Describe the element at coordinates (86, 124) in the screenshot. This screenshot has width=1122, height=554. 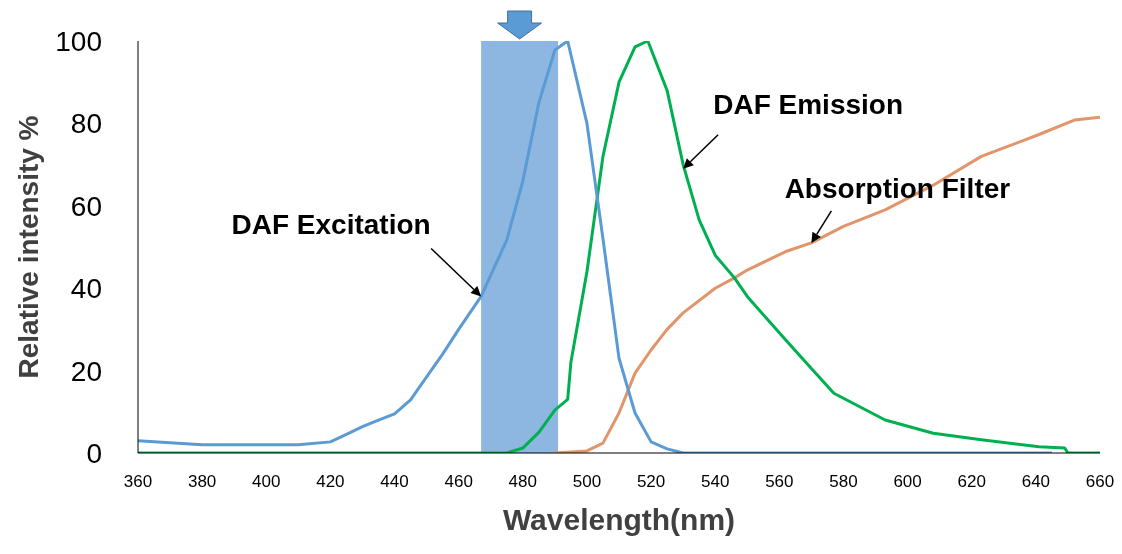
I see `y-tick-label: 80` at that location.